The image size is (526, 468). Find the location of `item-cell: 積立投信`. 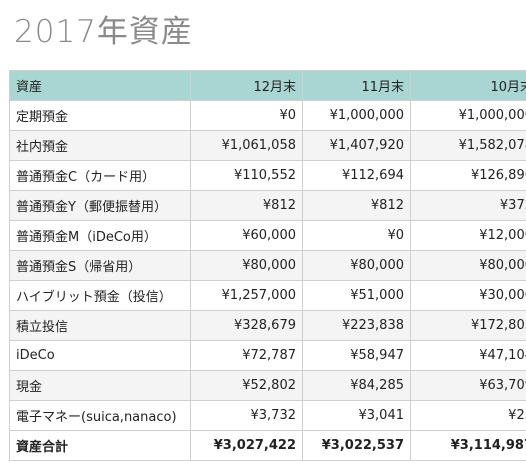

item-cell: 積立投信 is located at coordinates (100, 325).